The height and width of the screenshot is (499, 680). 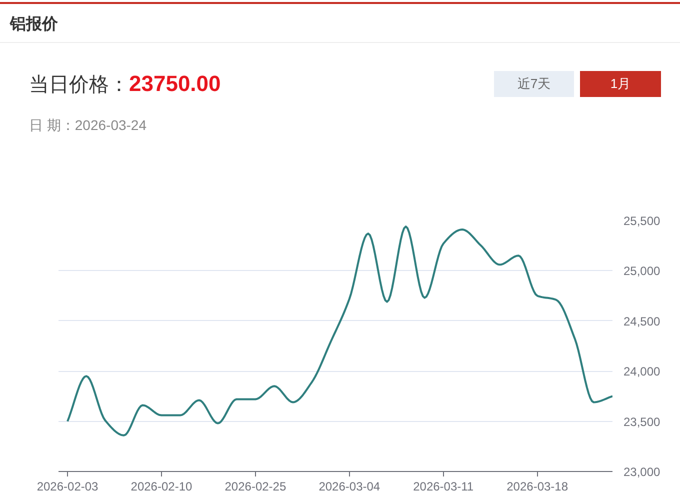 I want to click on x-tick-label: 2026-02-10, so click(x=161, y=487).